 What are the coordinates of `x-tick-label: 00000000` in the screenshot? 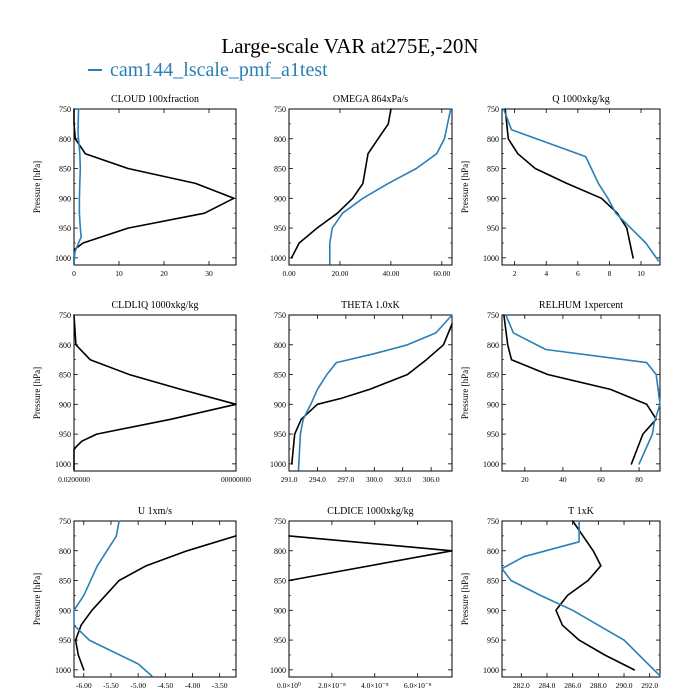 It's located at (236, 479).